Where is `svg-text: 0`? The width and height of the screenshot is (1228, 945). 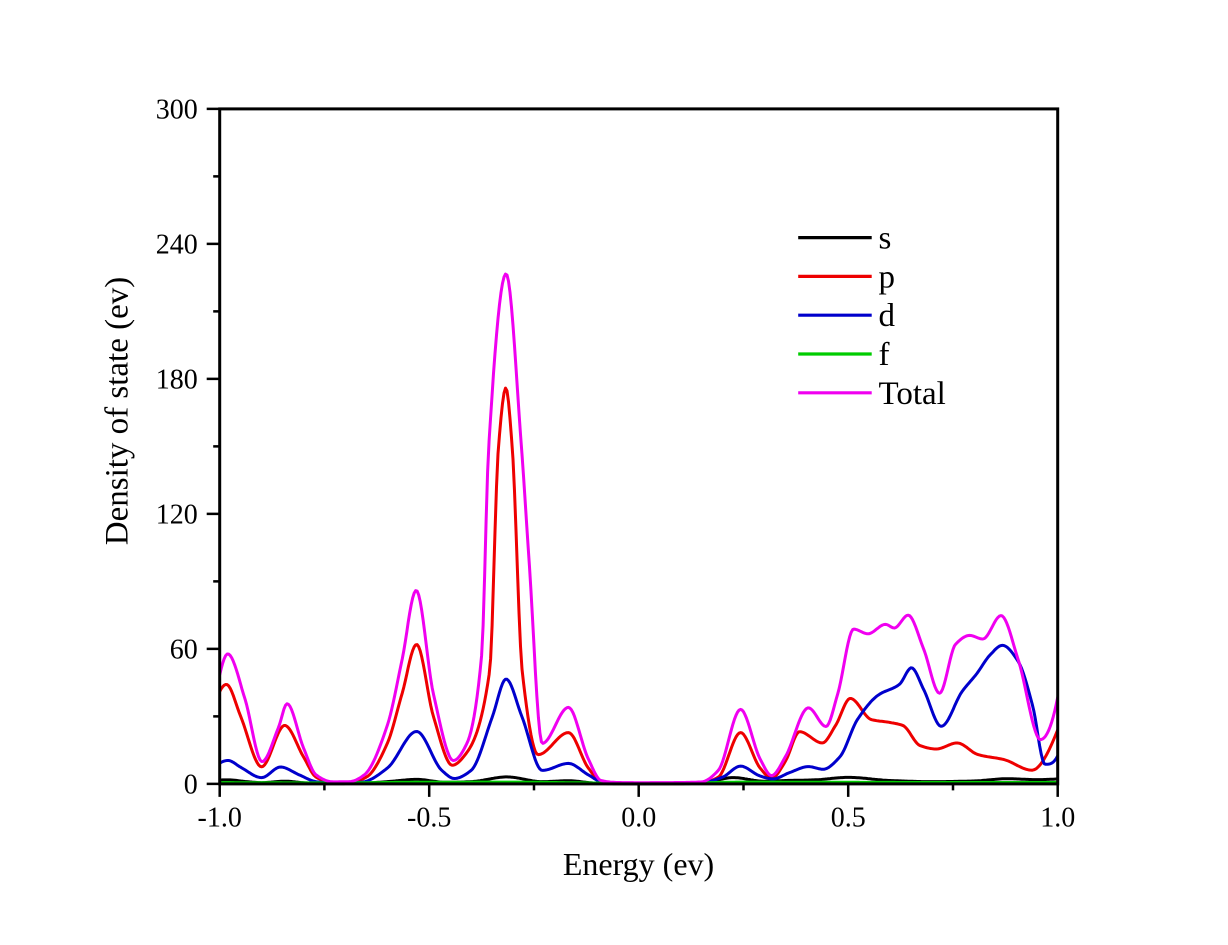 svg-text: 0 is located at coordinates (191, 784).